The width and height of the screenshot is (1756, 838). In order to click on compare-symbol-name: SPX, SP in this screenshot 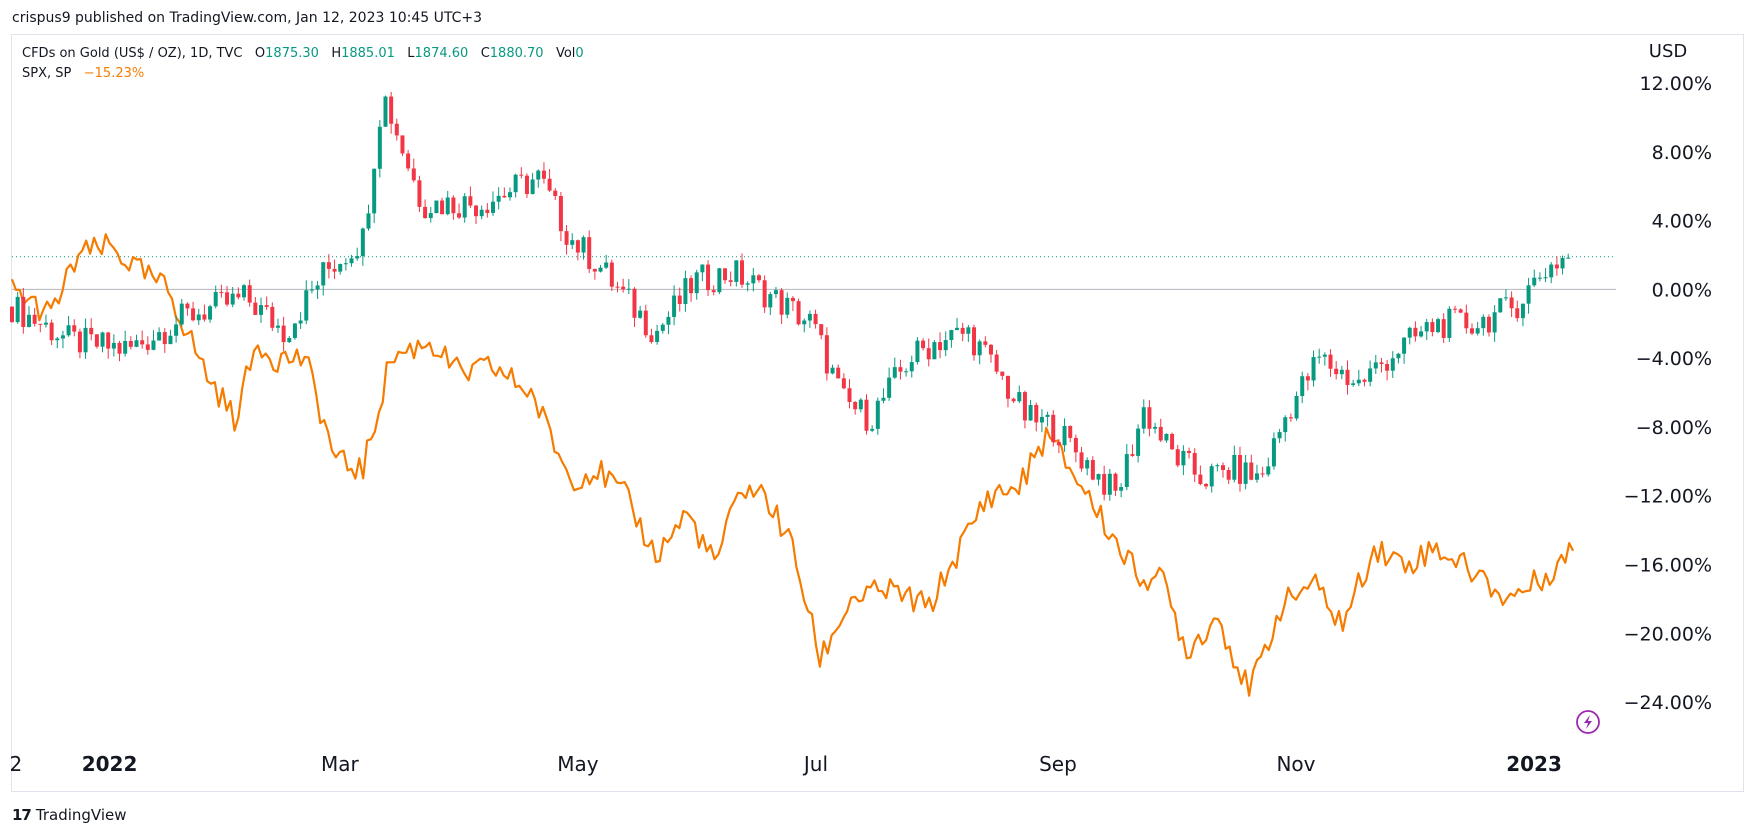, I will do `click(47, 73)`.